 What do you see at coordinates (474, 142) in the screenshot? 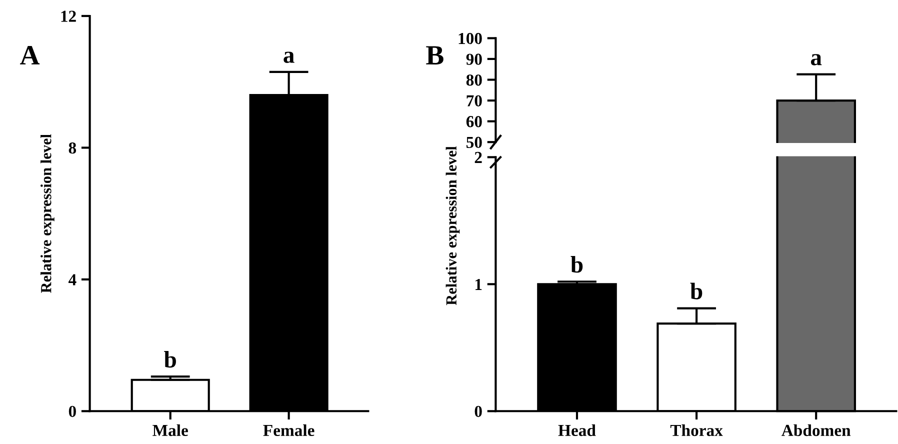
I see `y-tick-label: 50` at bounding box center [474, 142].